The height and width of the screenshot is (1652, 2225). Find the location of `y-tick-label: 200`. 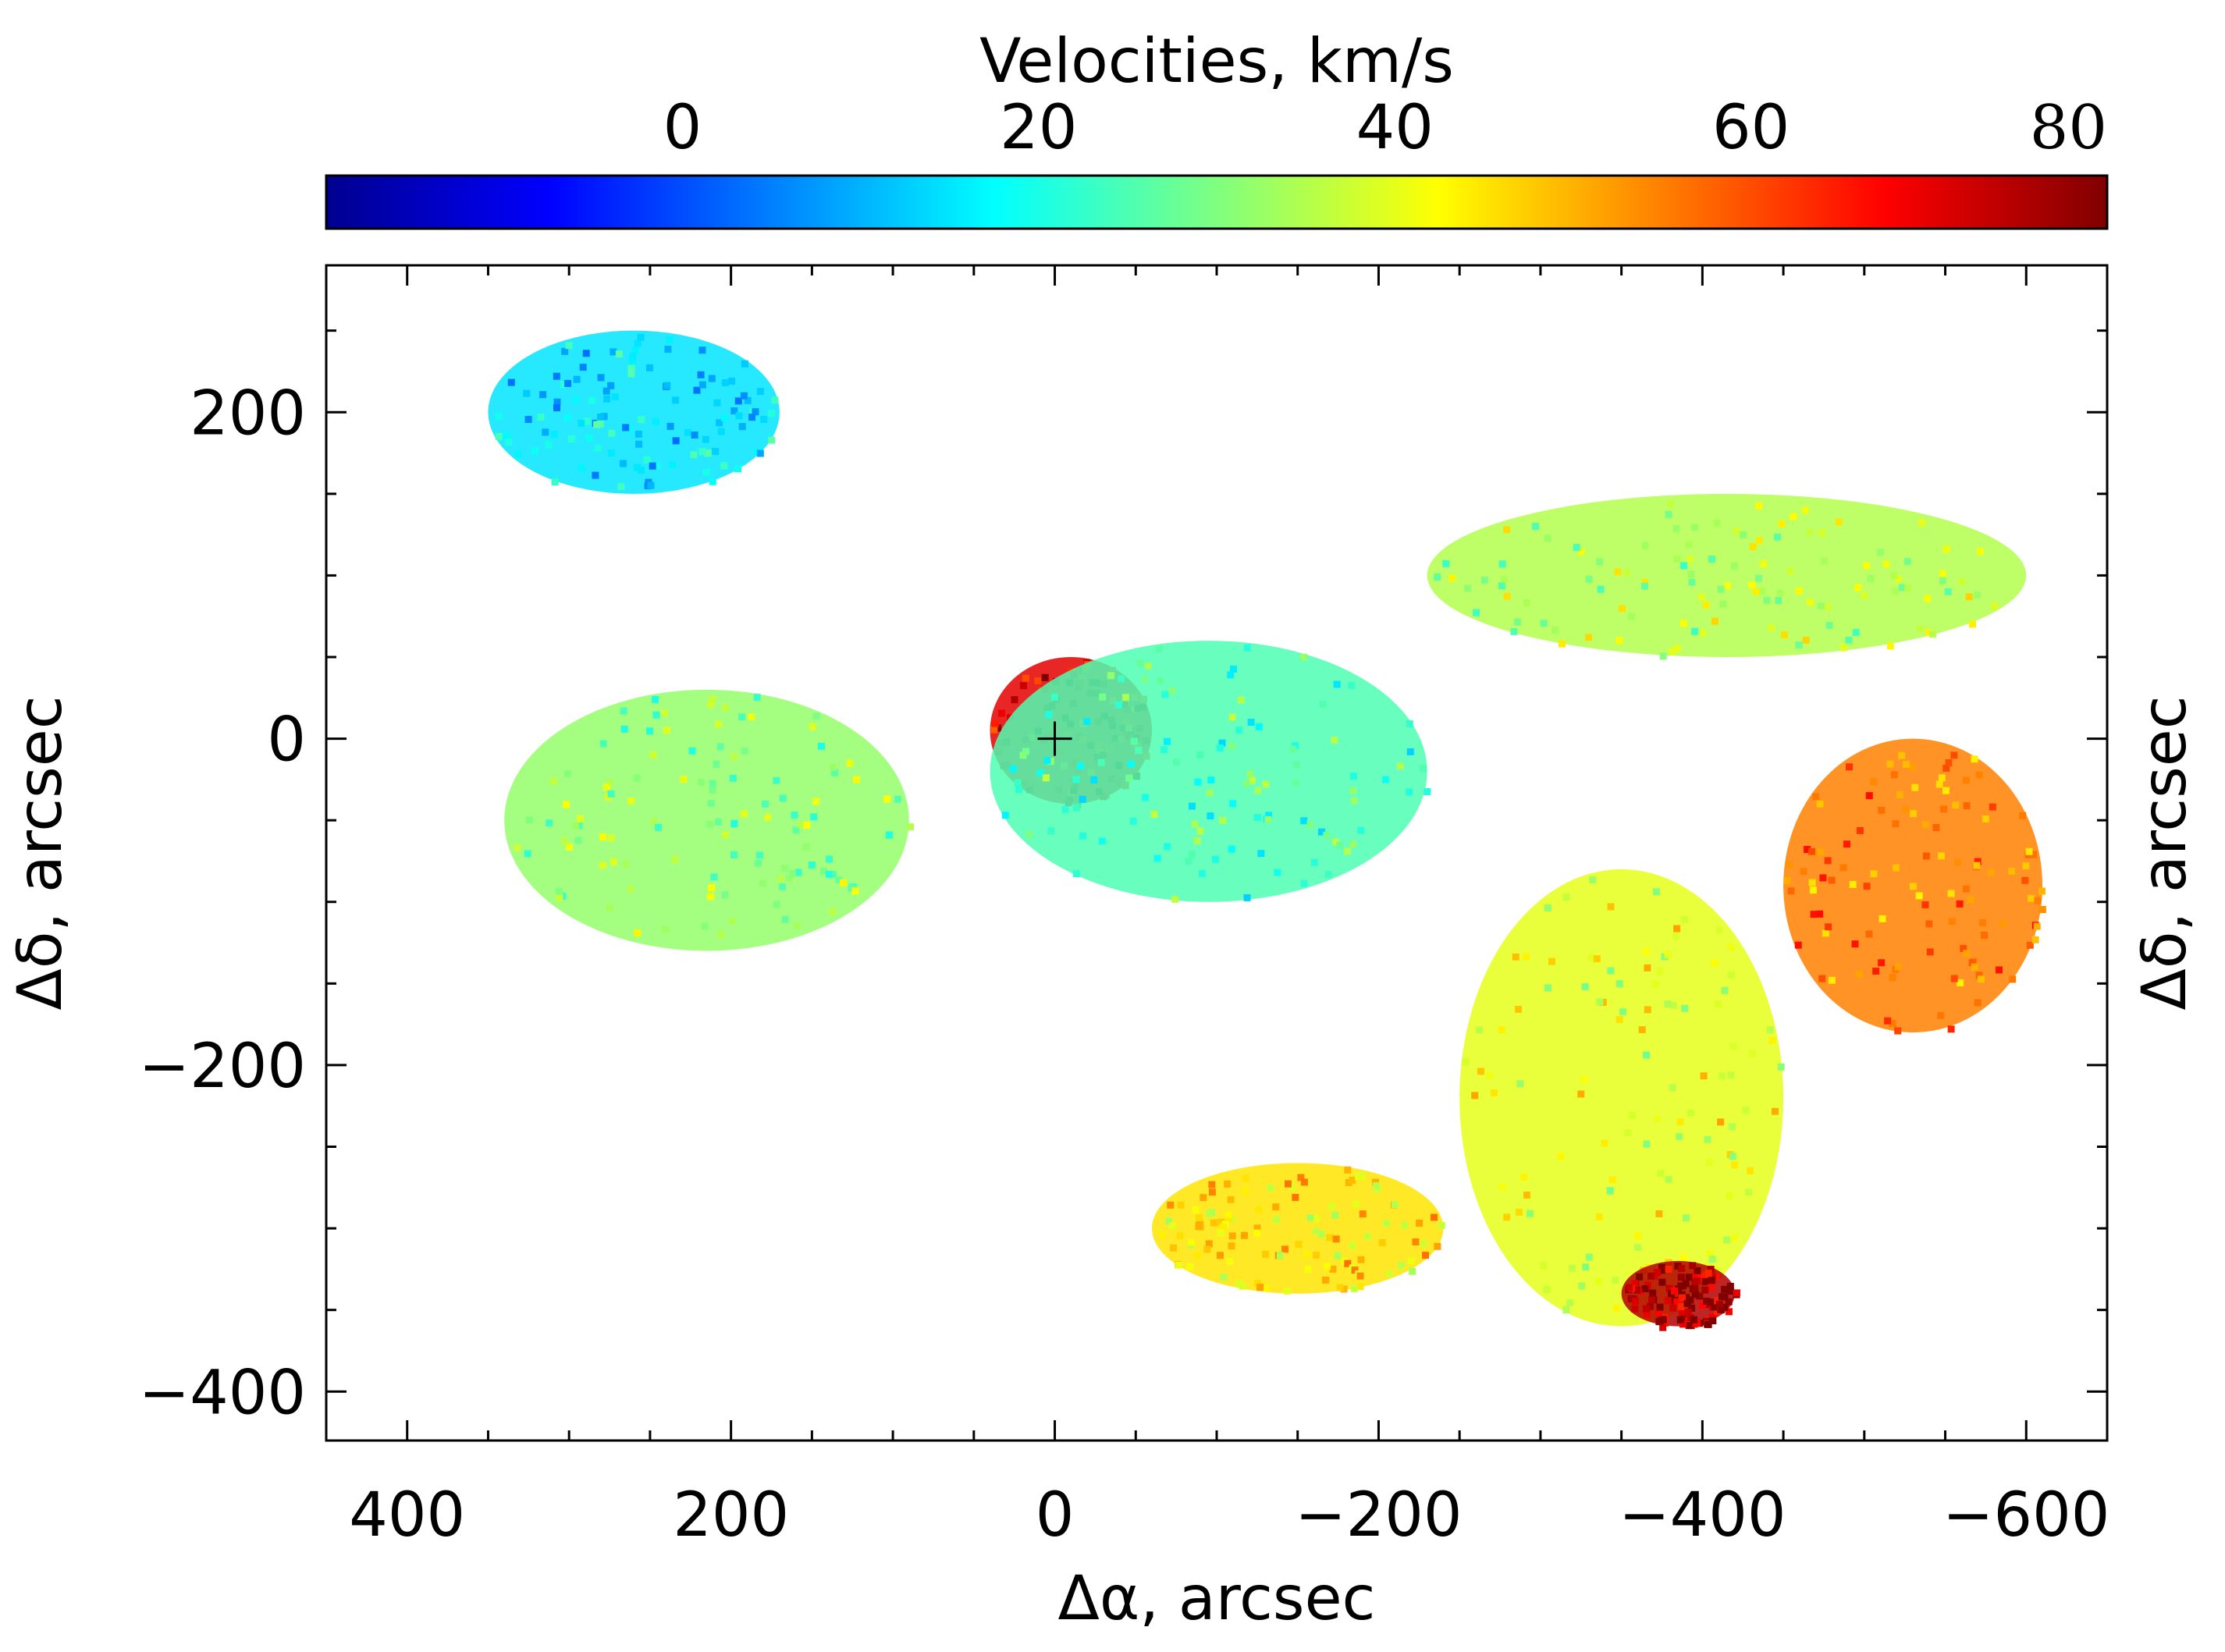

y-tick-label: 200 is located at coordinates (248, 413).